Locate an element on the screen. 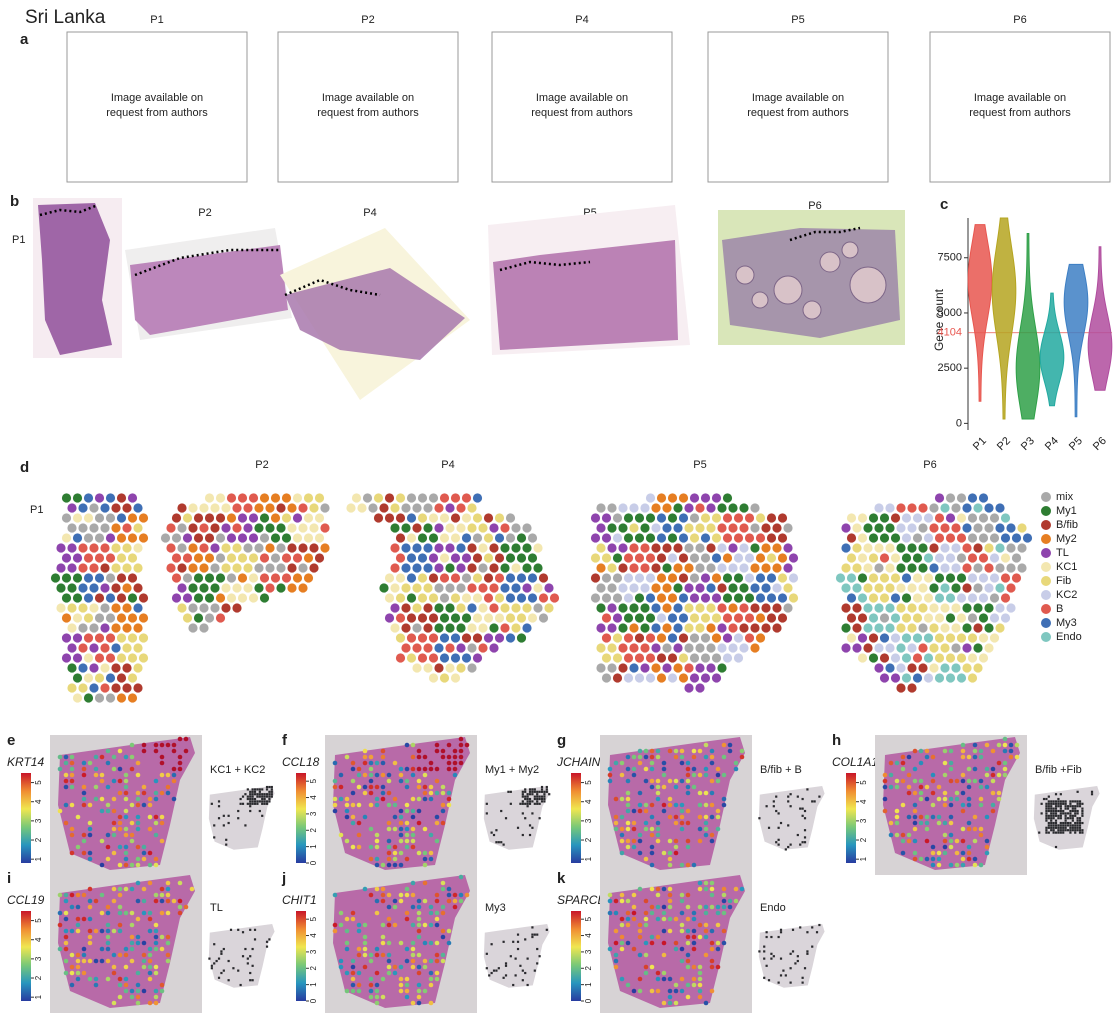 This screenshot has height=1014, width=1118. panel-label: h is located at coordinates (836, 740).